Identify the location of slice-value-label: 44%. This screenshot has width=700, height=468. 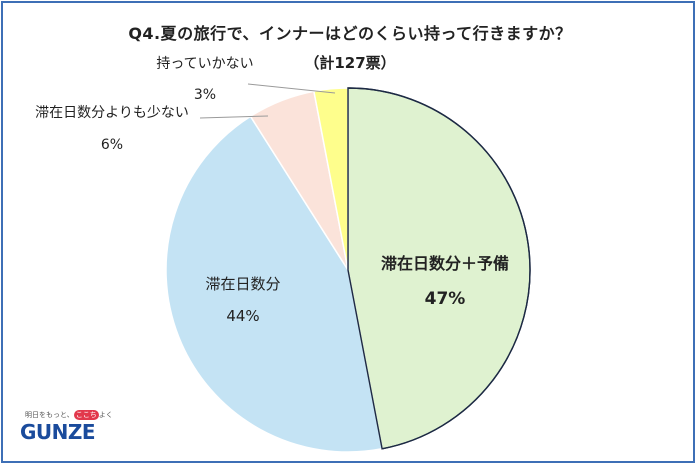
(242, 316).